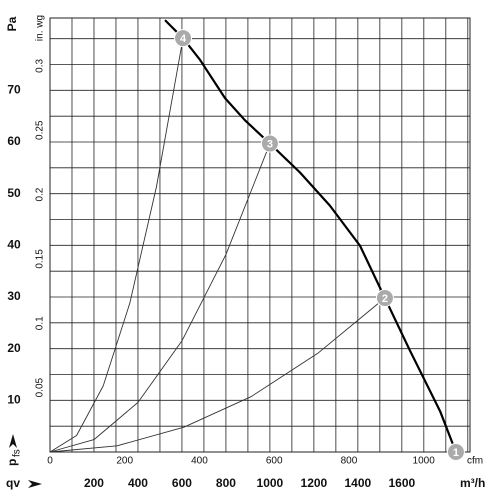  I want to click on x-unit: m³/h, so click(472, 483).